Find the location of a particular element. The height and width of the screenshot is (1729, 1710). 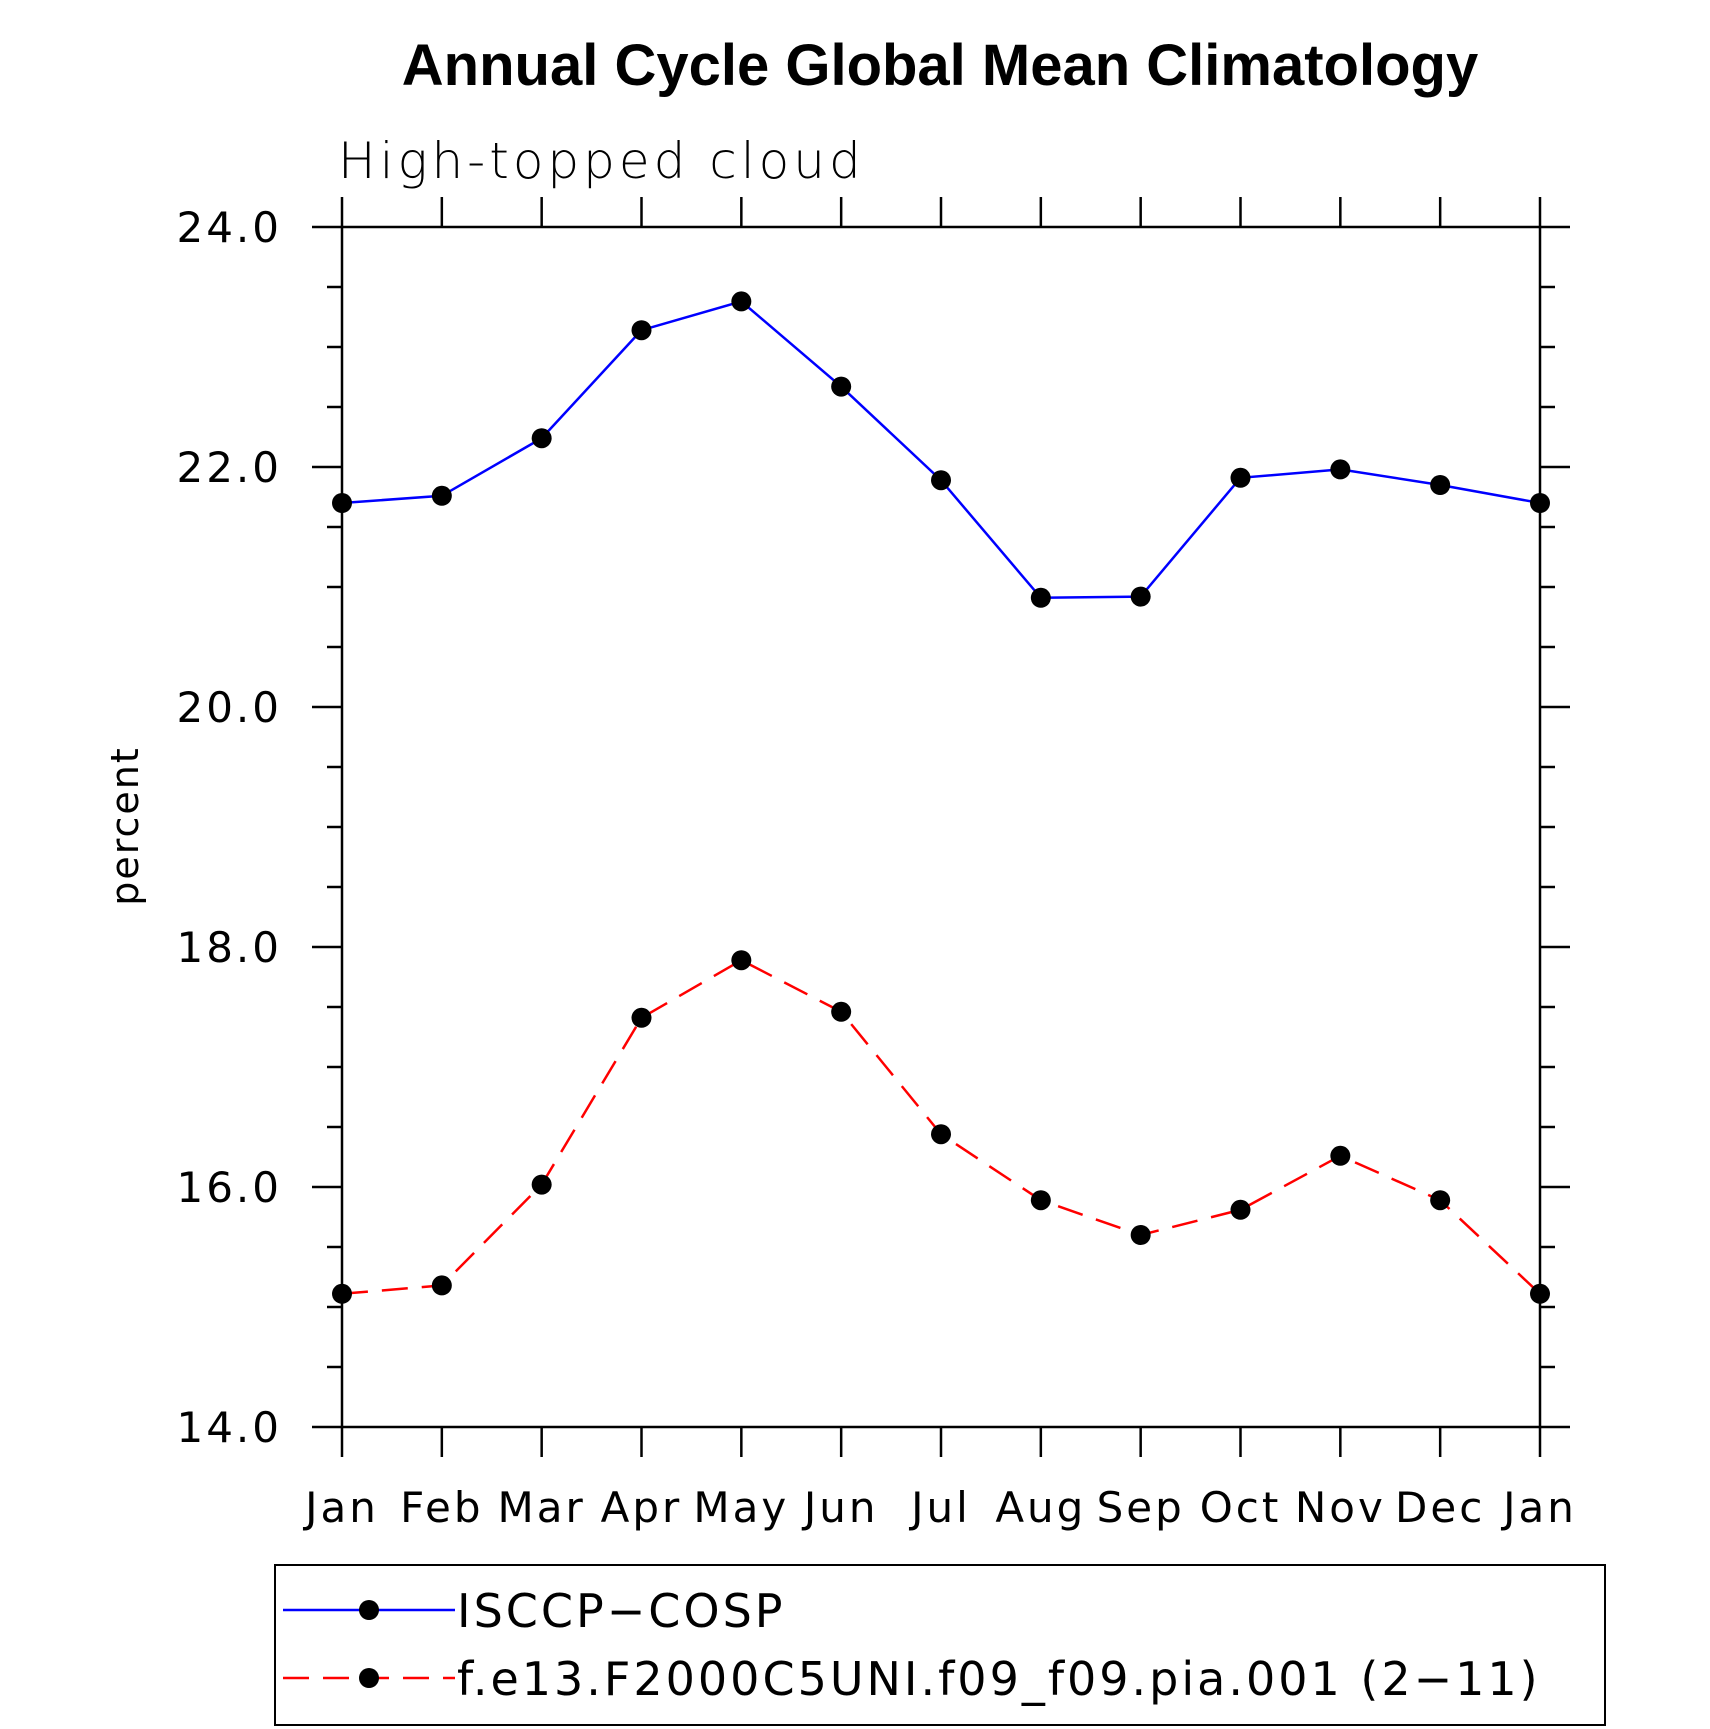

y-tick-label: 18.0 is located at coordinates (229, 947).